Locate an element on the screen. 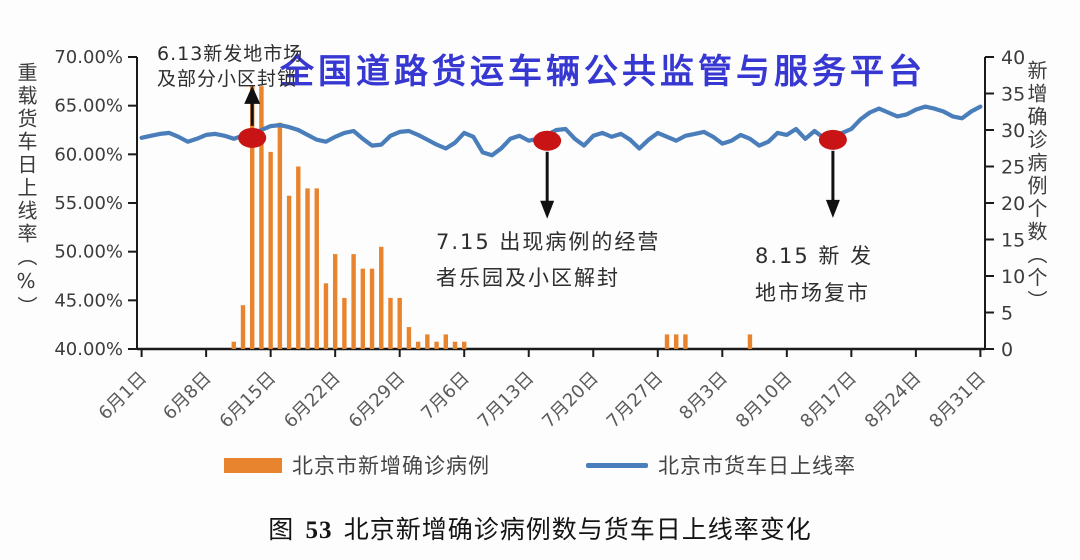  x-axis-tick-label: 8月17日 is located at coordinates (828, 400).